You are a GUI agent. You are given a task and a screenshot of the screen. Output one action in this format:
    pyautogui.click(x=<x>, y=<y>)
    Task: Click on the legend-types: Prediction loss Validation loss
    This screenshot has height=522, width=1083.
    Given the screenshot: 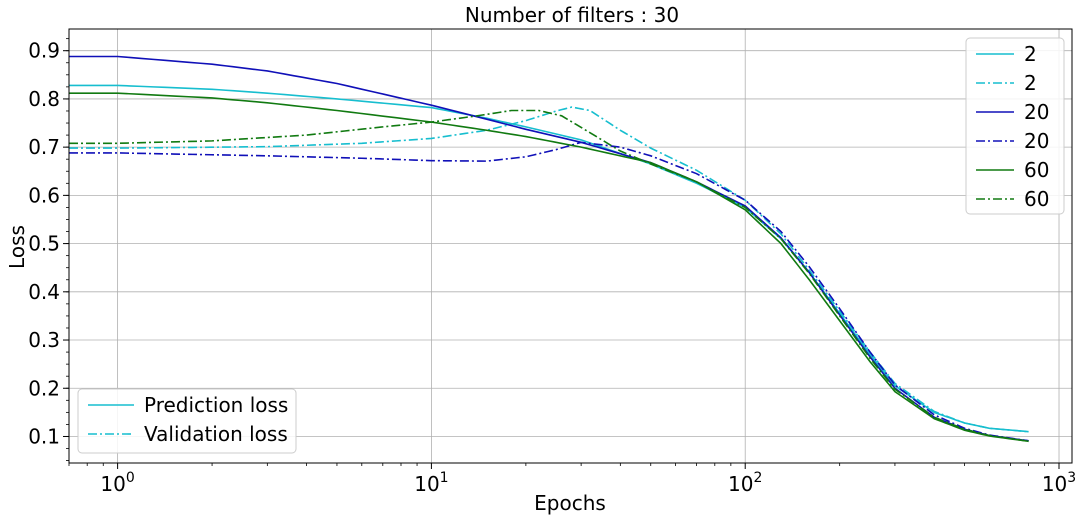 What is the action you would take?
    pyautogui.click(x=187, y=421)
    